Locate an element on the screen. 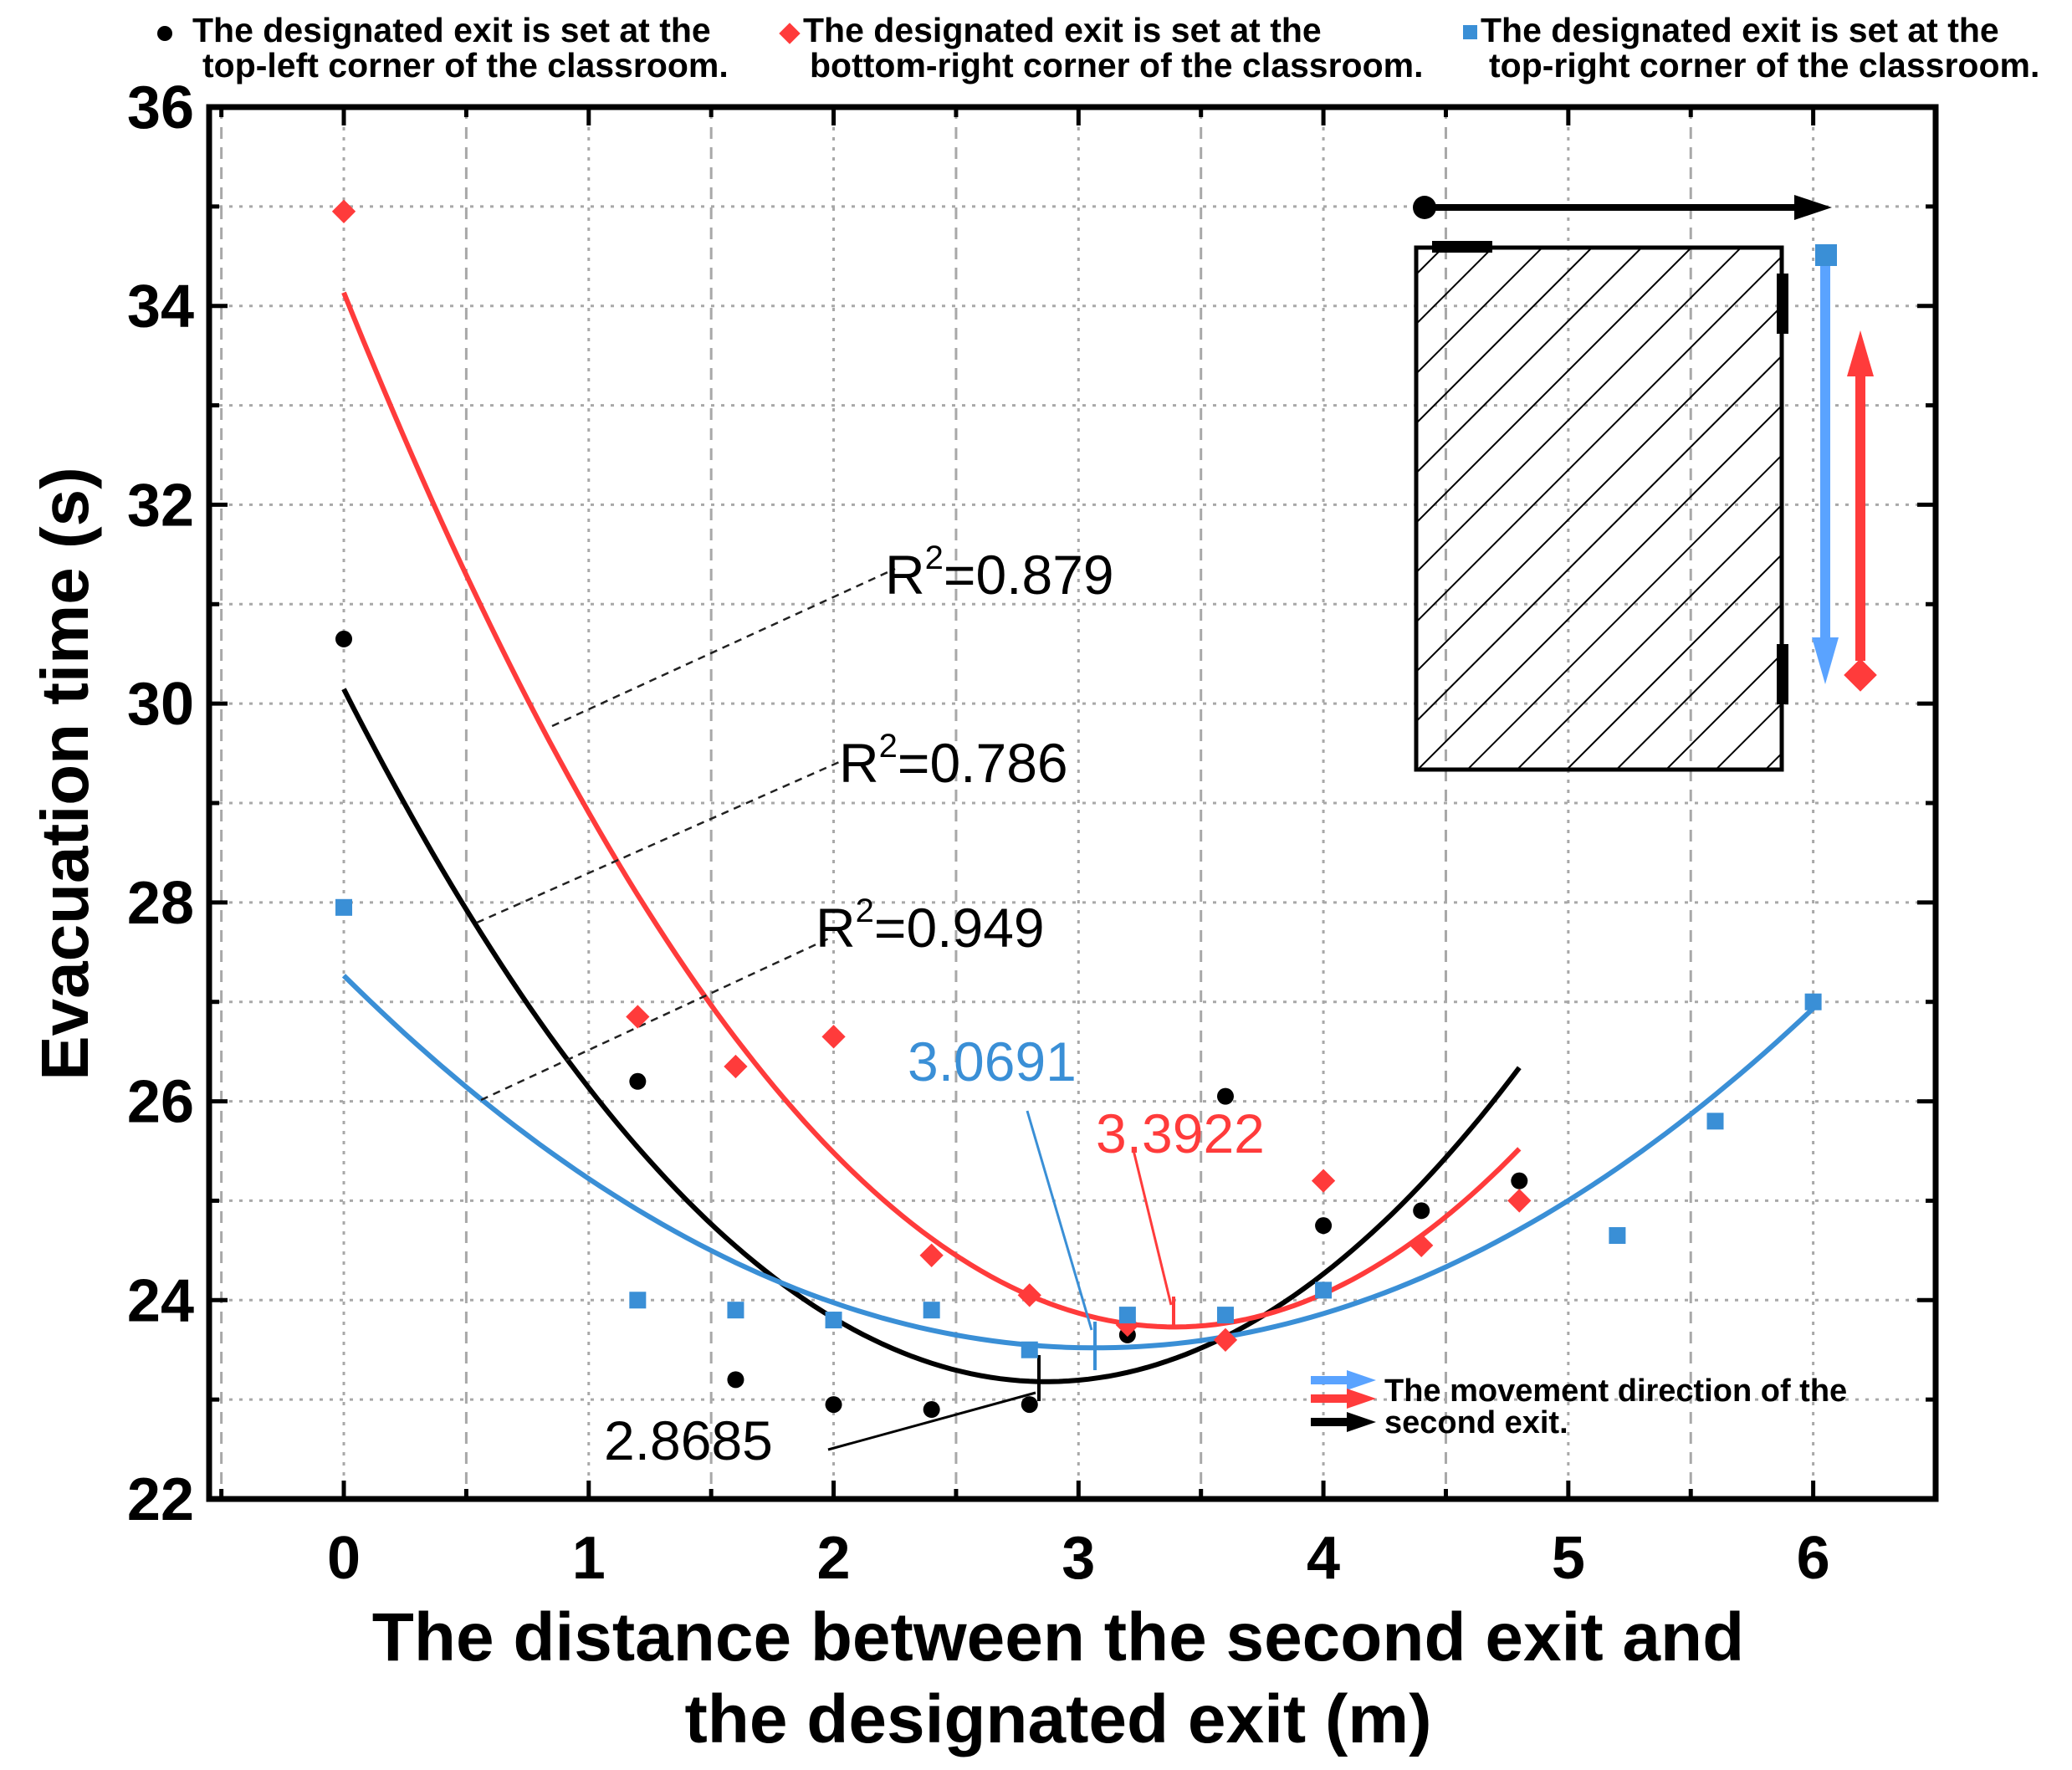 This screenshot has height=1770, width=2072. legend-marker-bottom-right is located at coordinates (790, 33).